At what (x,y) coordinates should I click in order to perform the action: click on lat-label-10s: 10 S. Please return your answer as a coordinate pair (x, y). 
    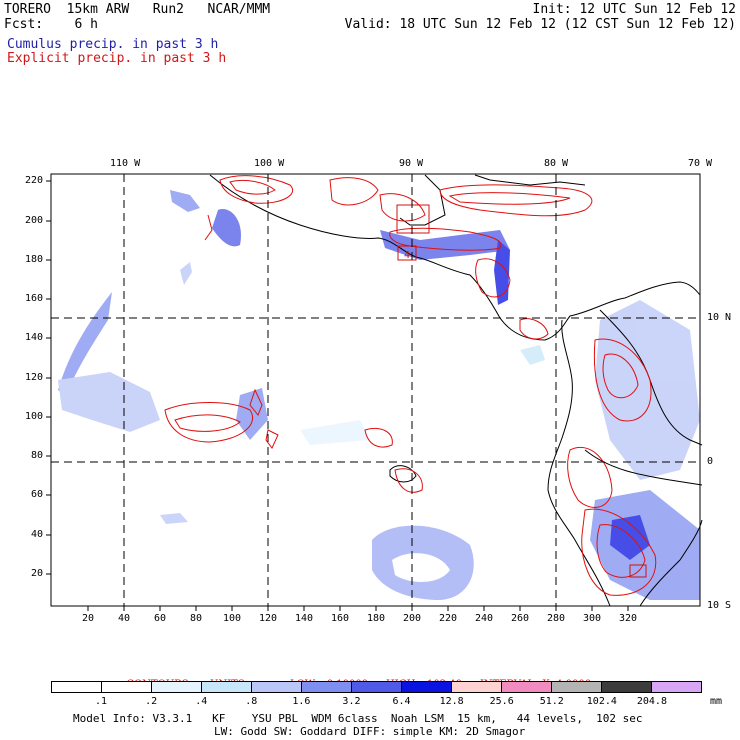
    Looking at the image, I should click on (719, 605).